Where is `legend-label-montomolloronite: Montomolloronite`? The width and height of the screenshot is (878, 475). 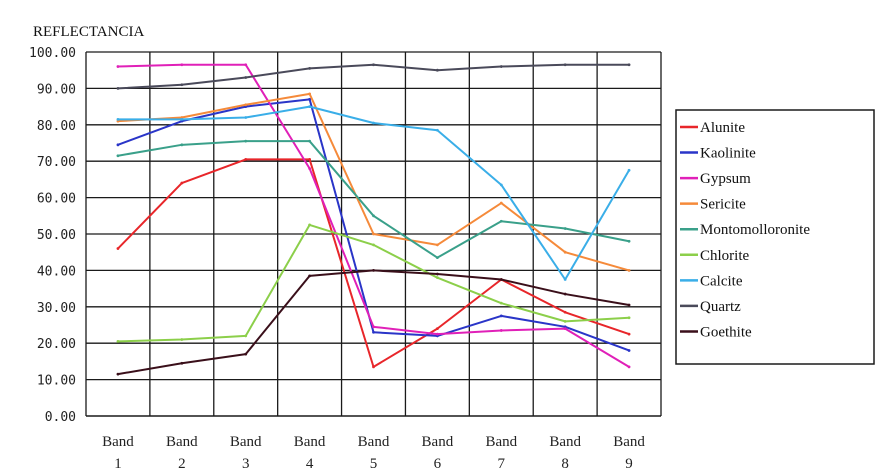
legend-label-montomolloronite: Montomolloronite is located at coordinates (755, 230).